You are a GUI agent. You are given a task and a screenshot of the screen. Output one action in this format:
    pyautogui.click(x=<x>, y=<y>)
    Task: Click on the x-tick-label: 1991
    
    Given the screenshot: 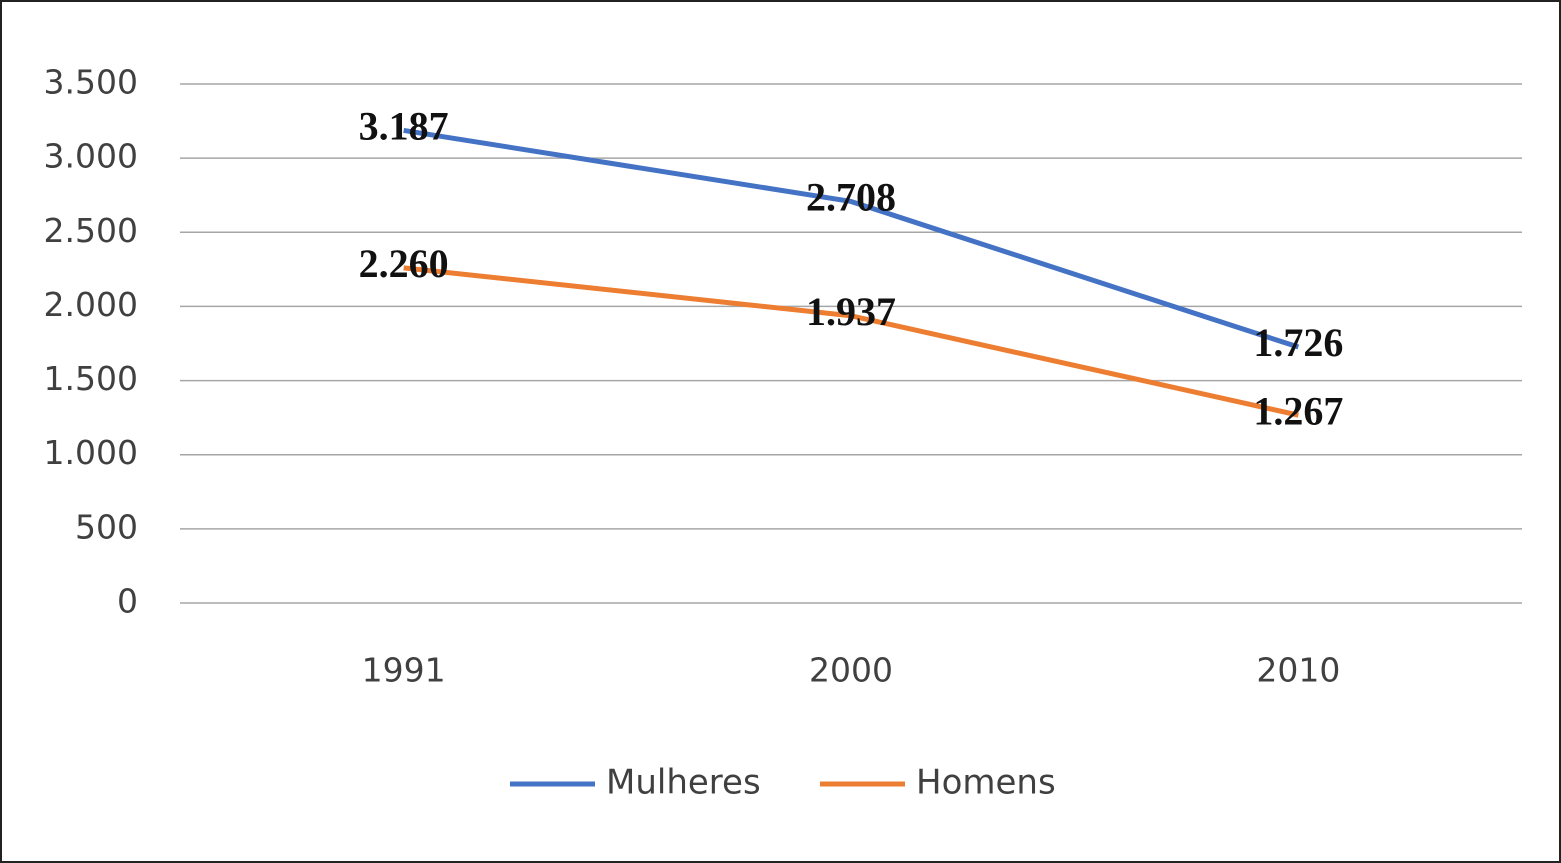 What is the action you would take?
    pyautogui.click(x=404, y=670)
    